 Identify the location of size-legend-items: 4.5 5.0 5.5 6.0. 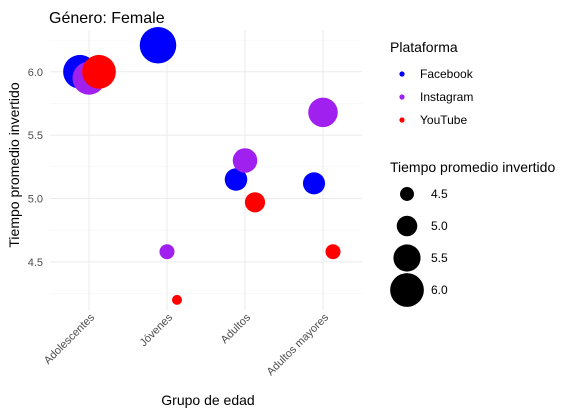
(419, 247).